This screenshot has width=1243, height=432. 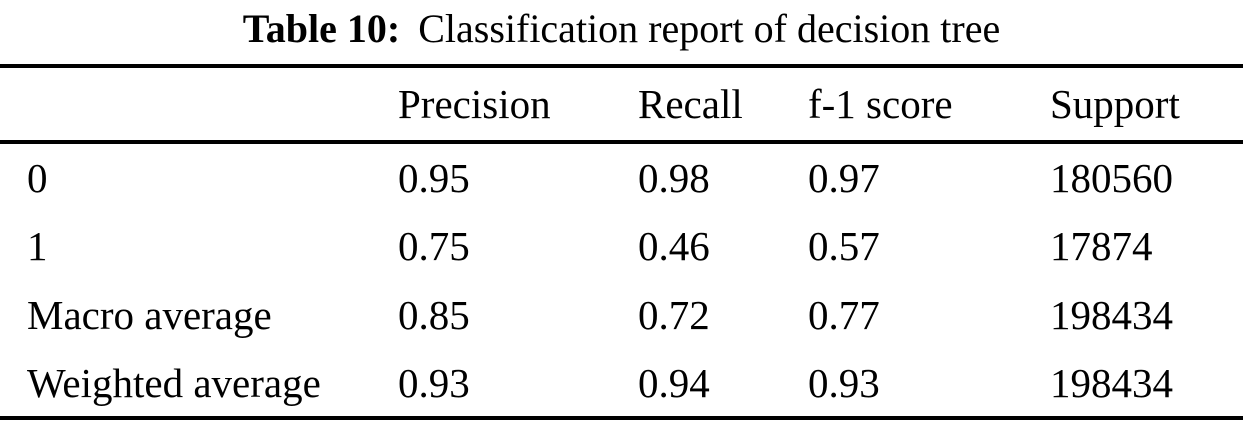 I want to click on cell-recall: 0.72, so click(x=674, y=314).